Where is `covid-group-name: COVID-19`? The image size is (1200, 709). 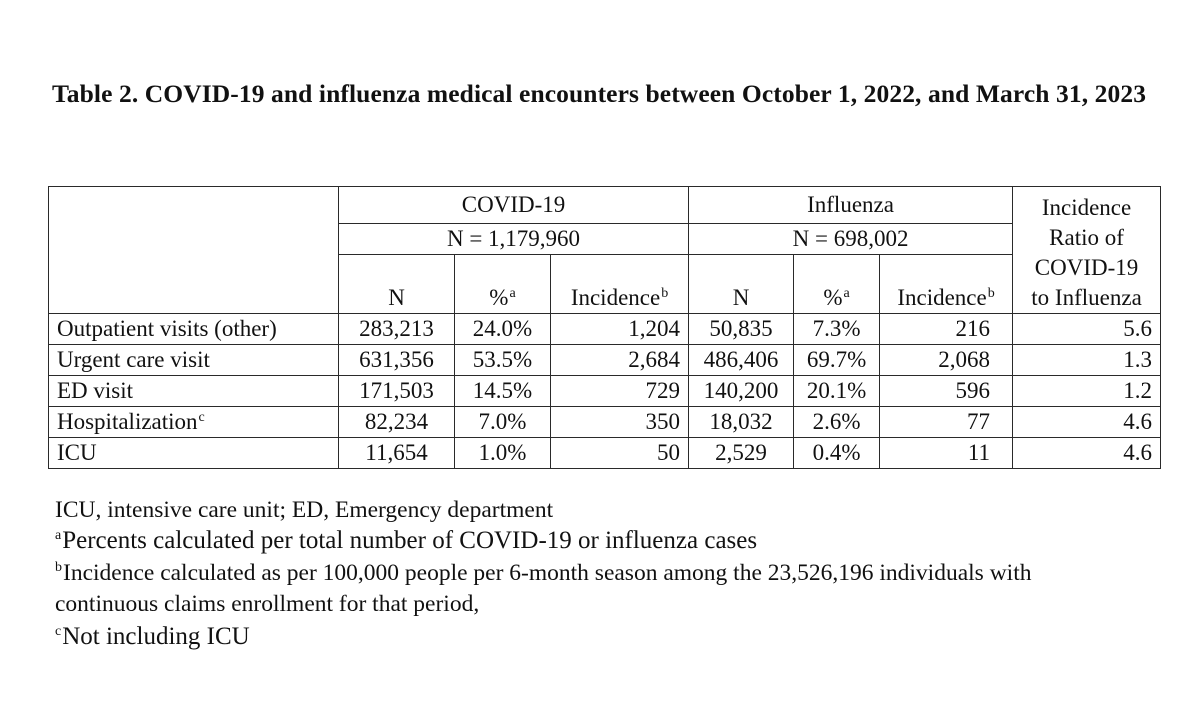 covid-group-name: COVID-19 is located at coordinates (513, 204).